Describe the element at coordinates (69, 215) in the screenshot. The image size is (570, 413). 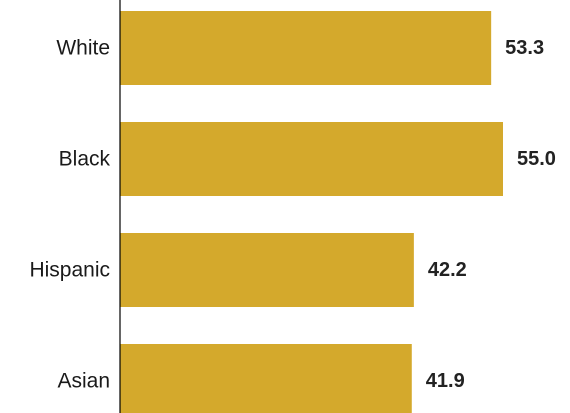
I see `category-labels-group: White Black Hispanic Asian` at that location.